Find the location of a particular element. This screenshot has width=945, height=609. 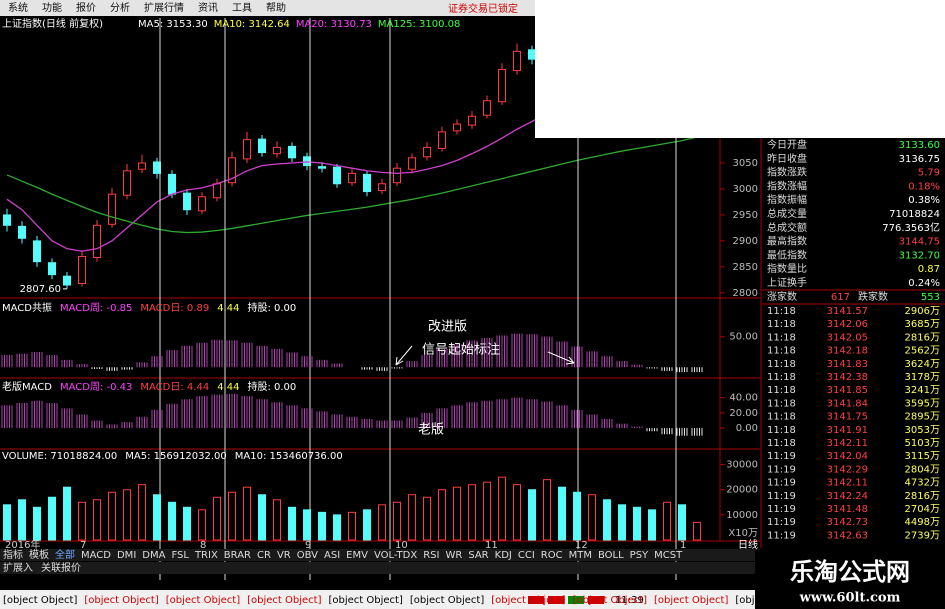

y-tick-label: 20.00 is located at coordinates (743, 413).